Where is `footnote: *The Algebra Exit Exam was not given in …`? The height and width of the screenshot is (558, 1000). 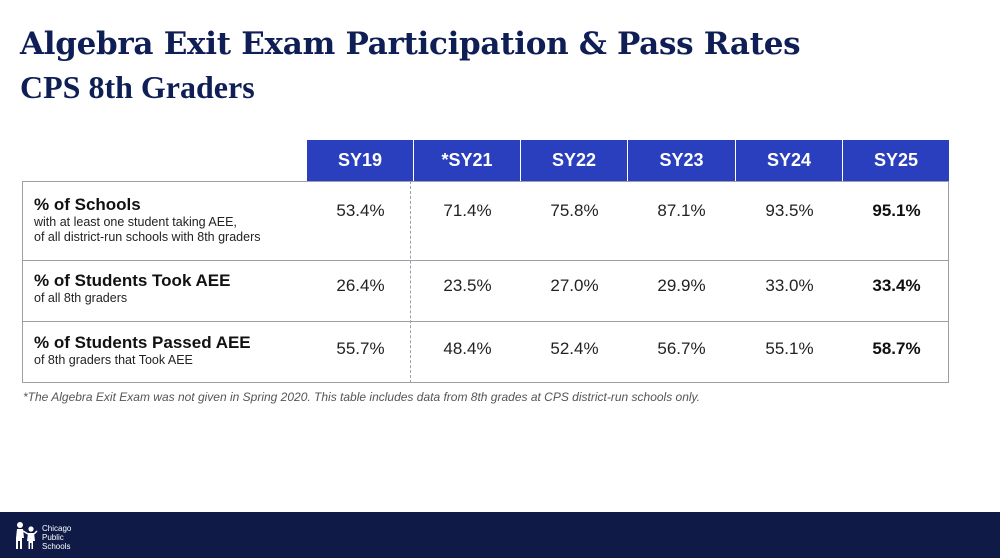 footnote: *The Algebra Exit Exam was not given in … is located at coordinates (362, 397).